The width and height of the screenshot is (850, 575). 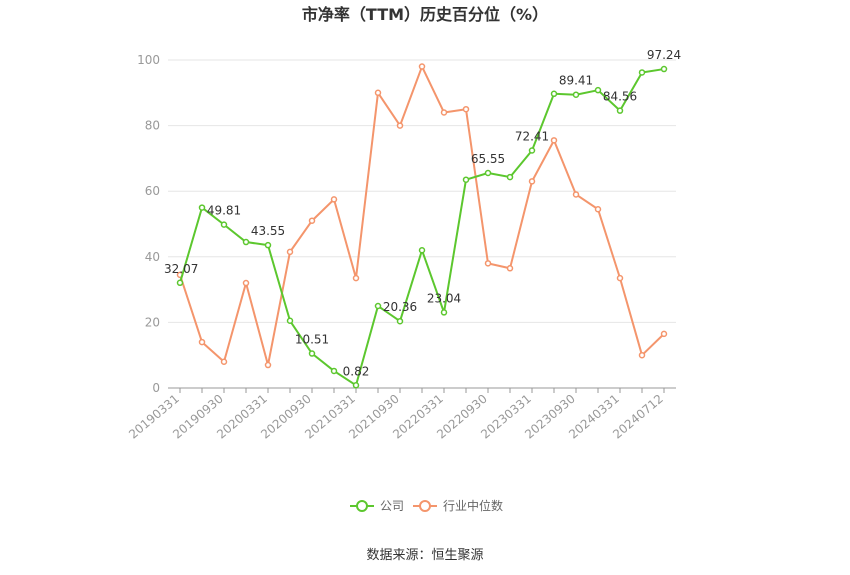 What do you see at coordinates (424, 555) in the screenshot?
I see `source-note: 数据来源：恒生聚源` at bounding box center [424, 555].